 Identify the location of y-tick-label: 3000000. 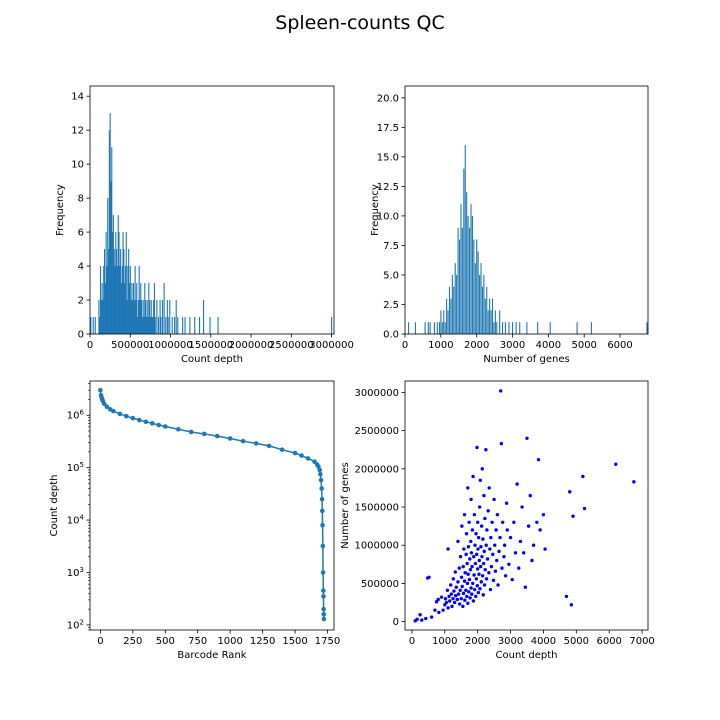
(376, 393).